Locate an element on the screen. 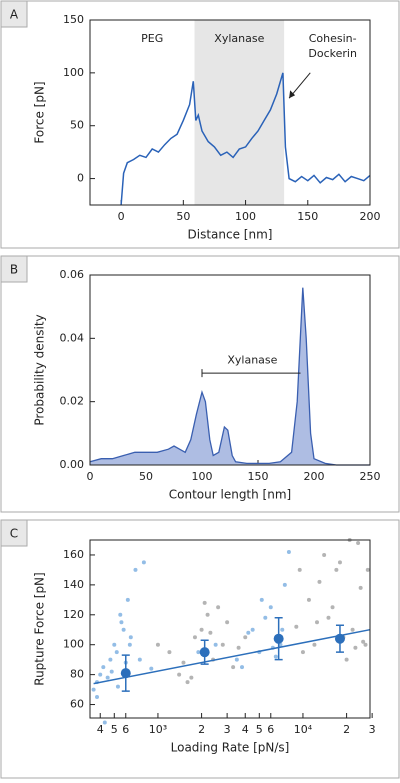 The width and height of the screenshot is (400, 783). y-tick-label: 150 is located at coordinates (73, 19).